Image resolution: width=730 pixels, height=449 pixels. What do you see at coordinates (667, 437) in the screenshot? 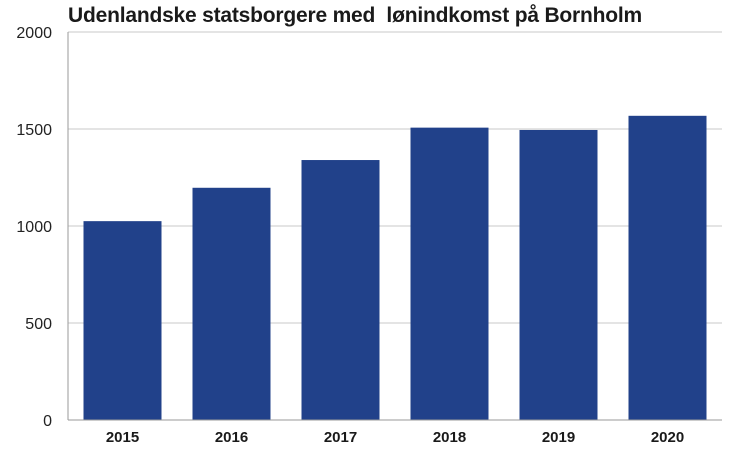
I see `x-tick-label: 2020` at bounding box center [667, 437].